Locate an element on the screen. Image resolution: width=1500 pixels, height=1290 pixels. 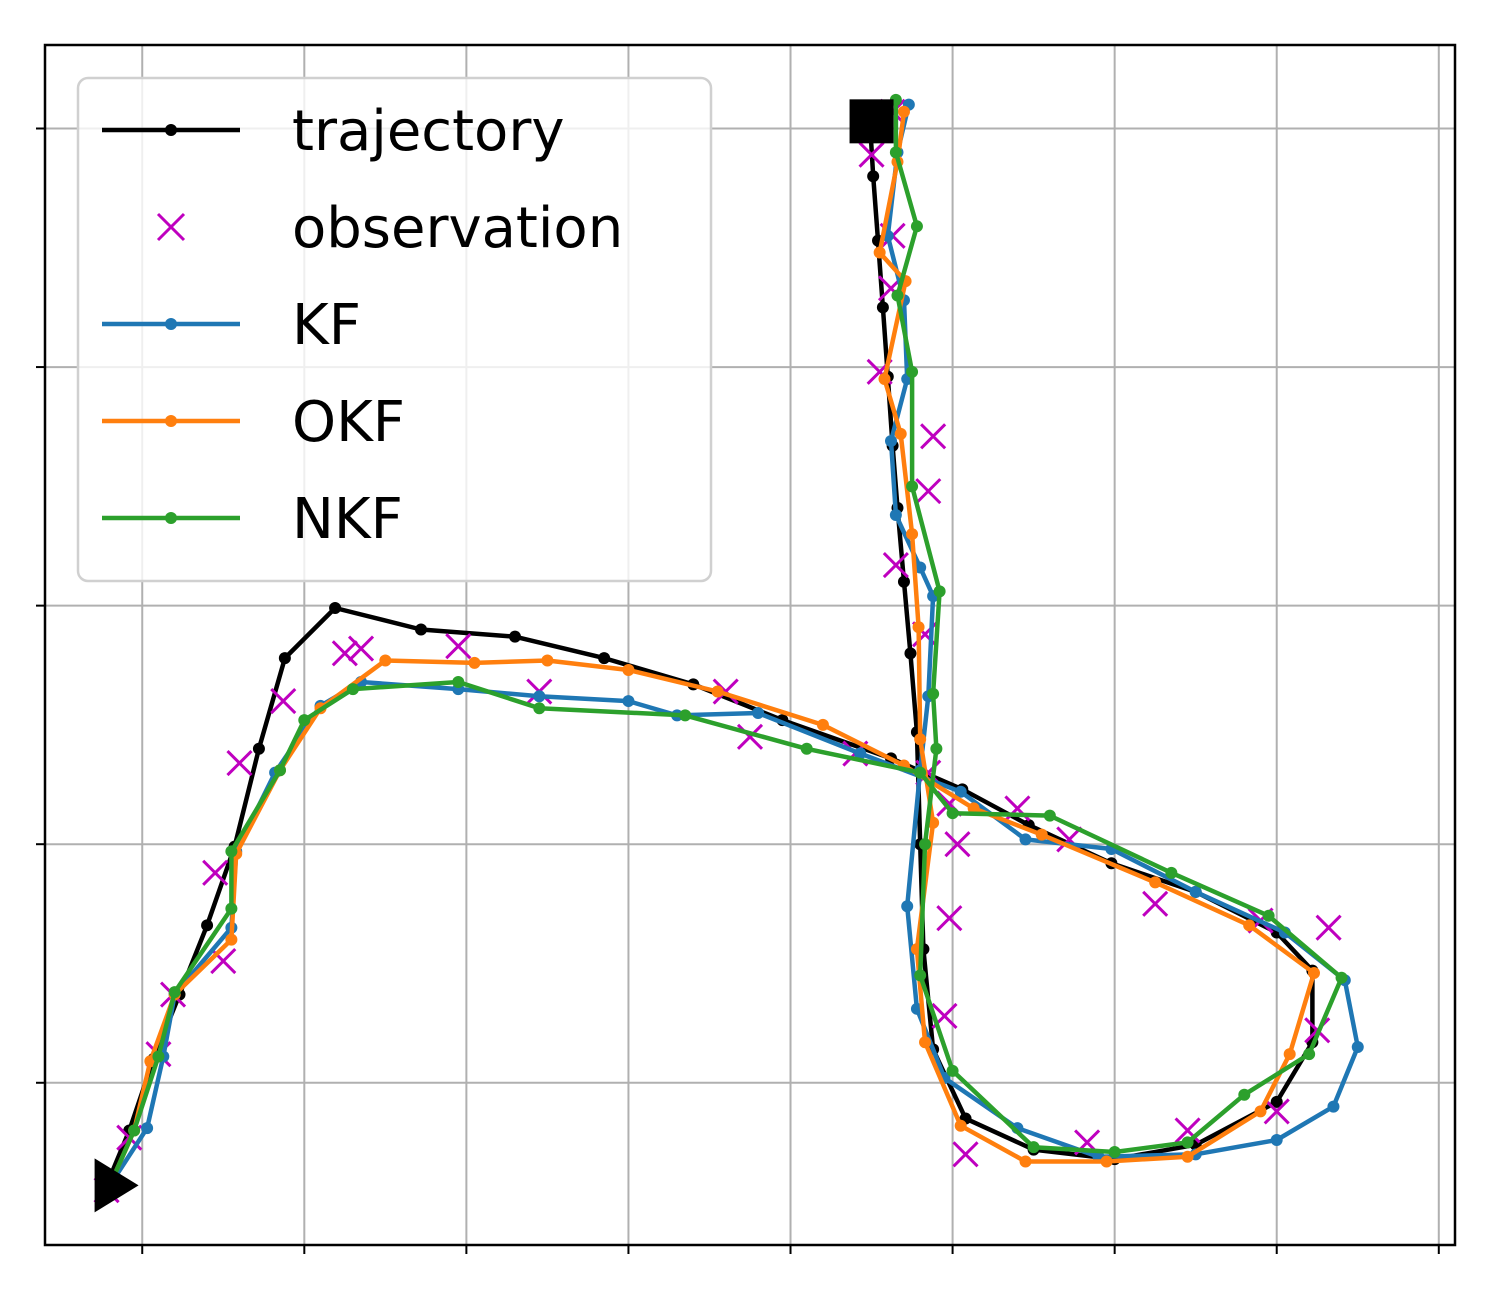
legend-item-trajectory: trajectory is located at coordinates (333, 131).